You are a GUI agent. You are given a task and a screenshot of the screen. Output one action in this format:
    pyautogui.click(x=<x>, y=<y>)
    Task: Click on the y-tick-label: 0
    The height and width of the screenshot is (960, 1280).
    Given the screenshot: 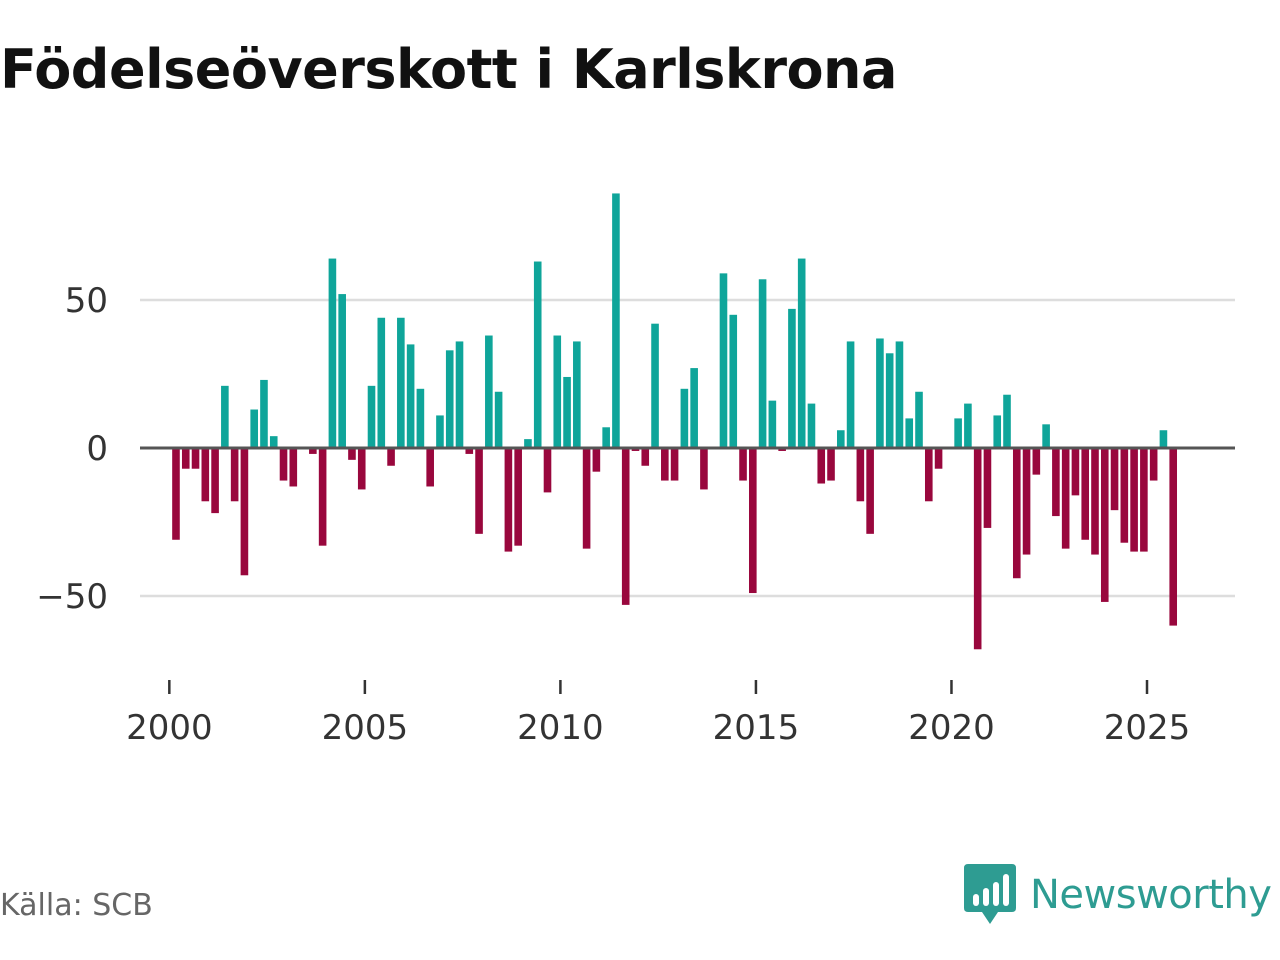 What is the action you would take?
    pyautogui.click(x=97, y=449)
    